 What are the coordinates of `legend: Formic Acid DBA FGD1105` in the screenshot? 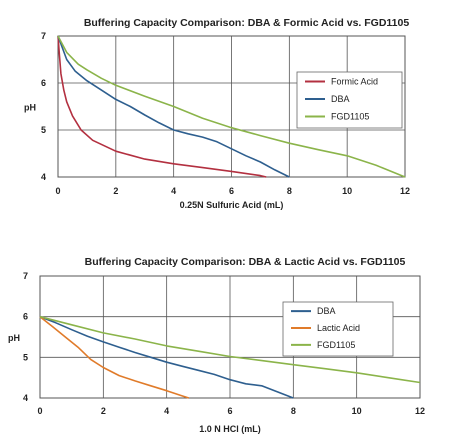 It's located at (349, 100).